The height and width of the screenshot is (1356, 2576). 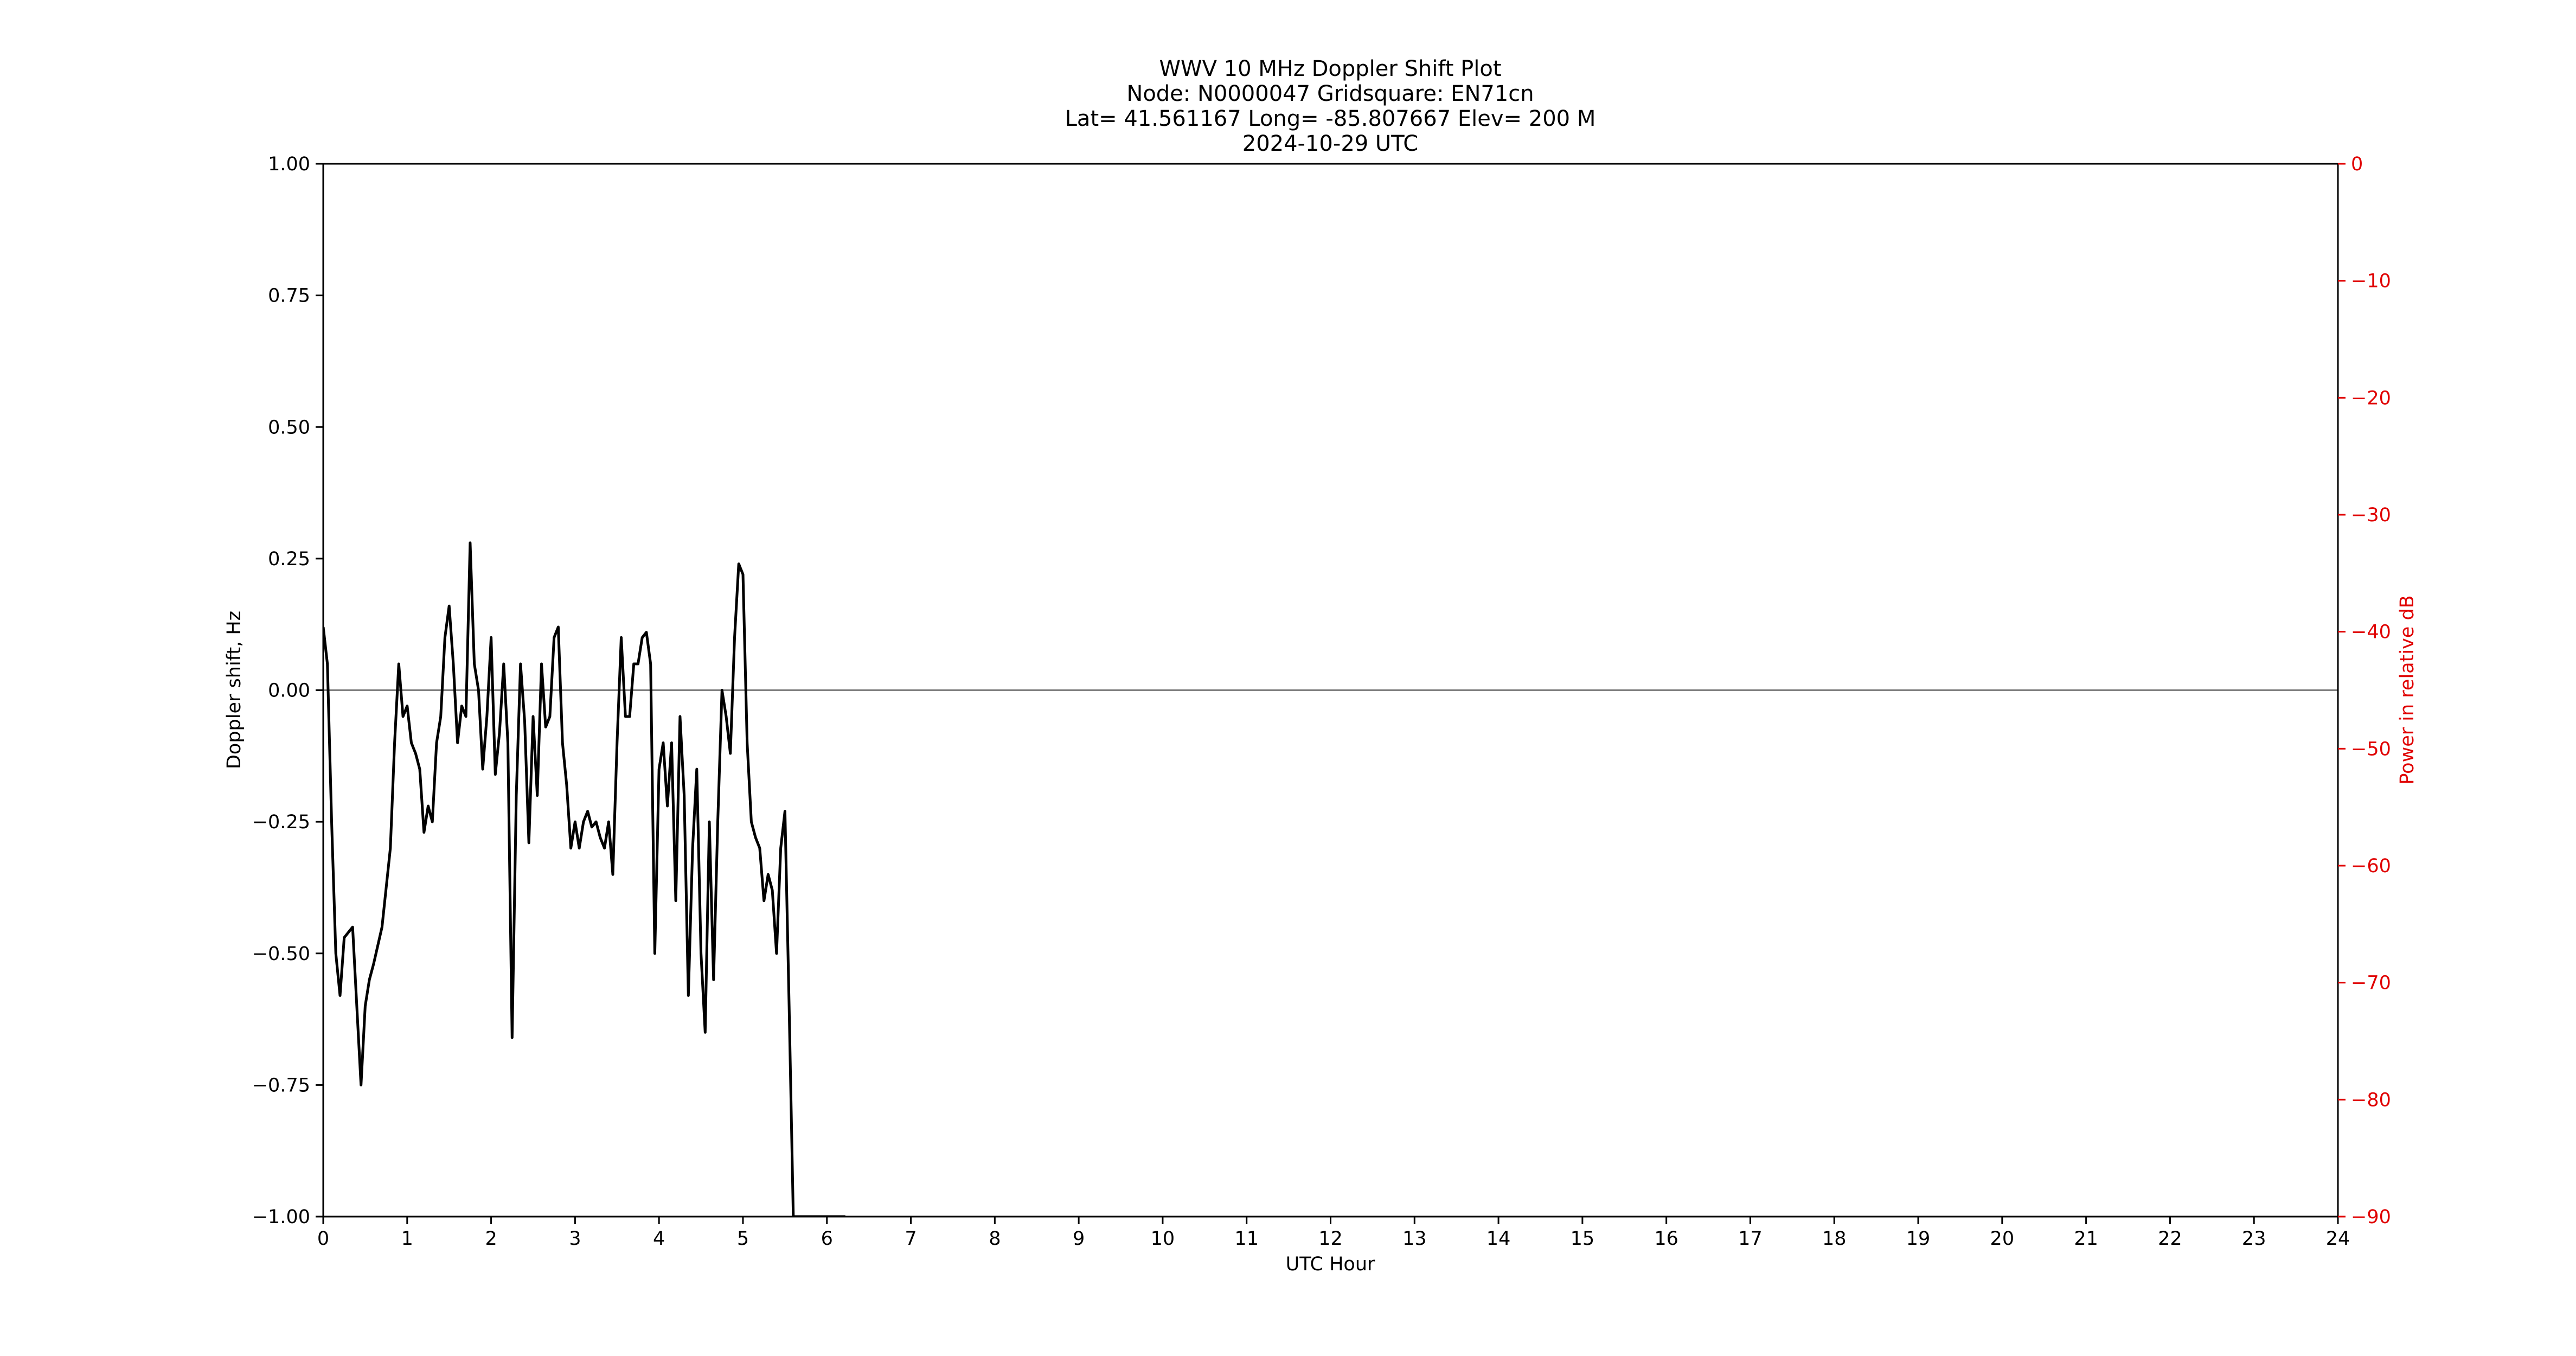 What do you see at coordinates (491, 1239) in the screenshot?
I see `x-tick-label: 2` at bounding box center [491, 1239].